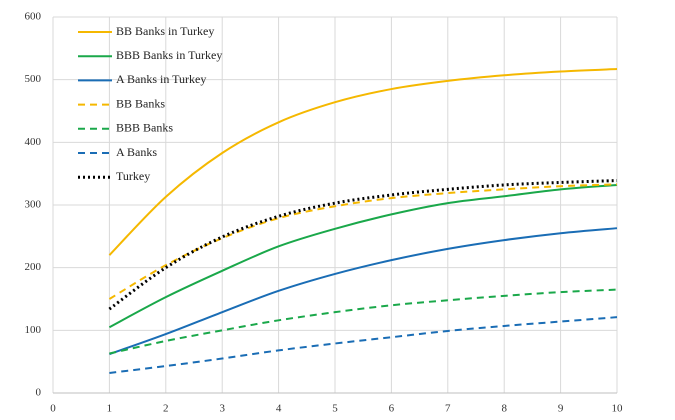 Image resolution: width=675 pixels, height=420 pixels. What do you see at coordinates (166, 409) in the screenshot?
I see `x-tick-label: 2` at bounding box center [166, 409].